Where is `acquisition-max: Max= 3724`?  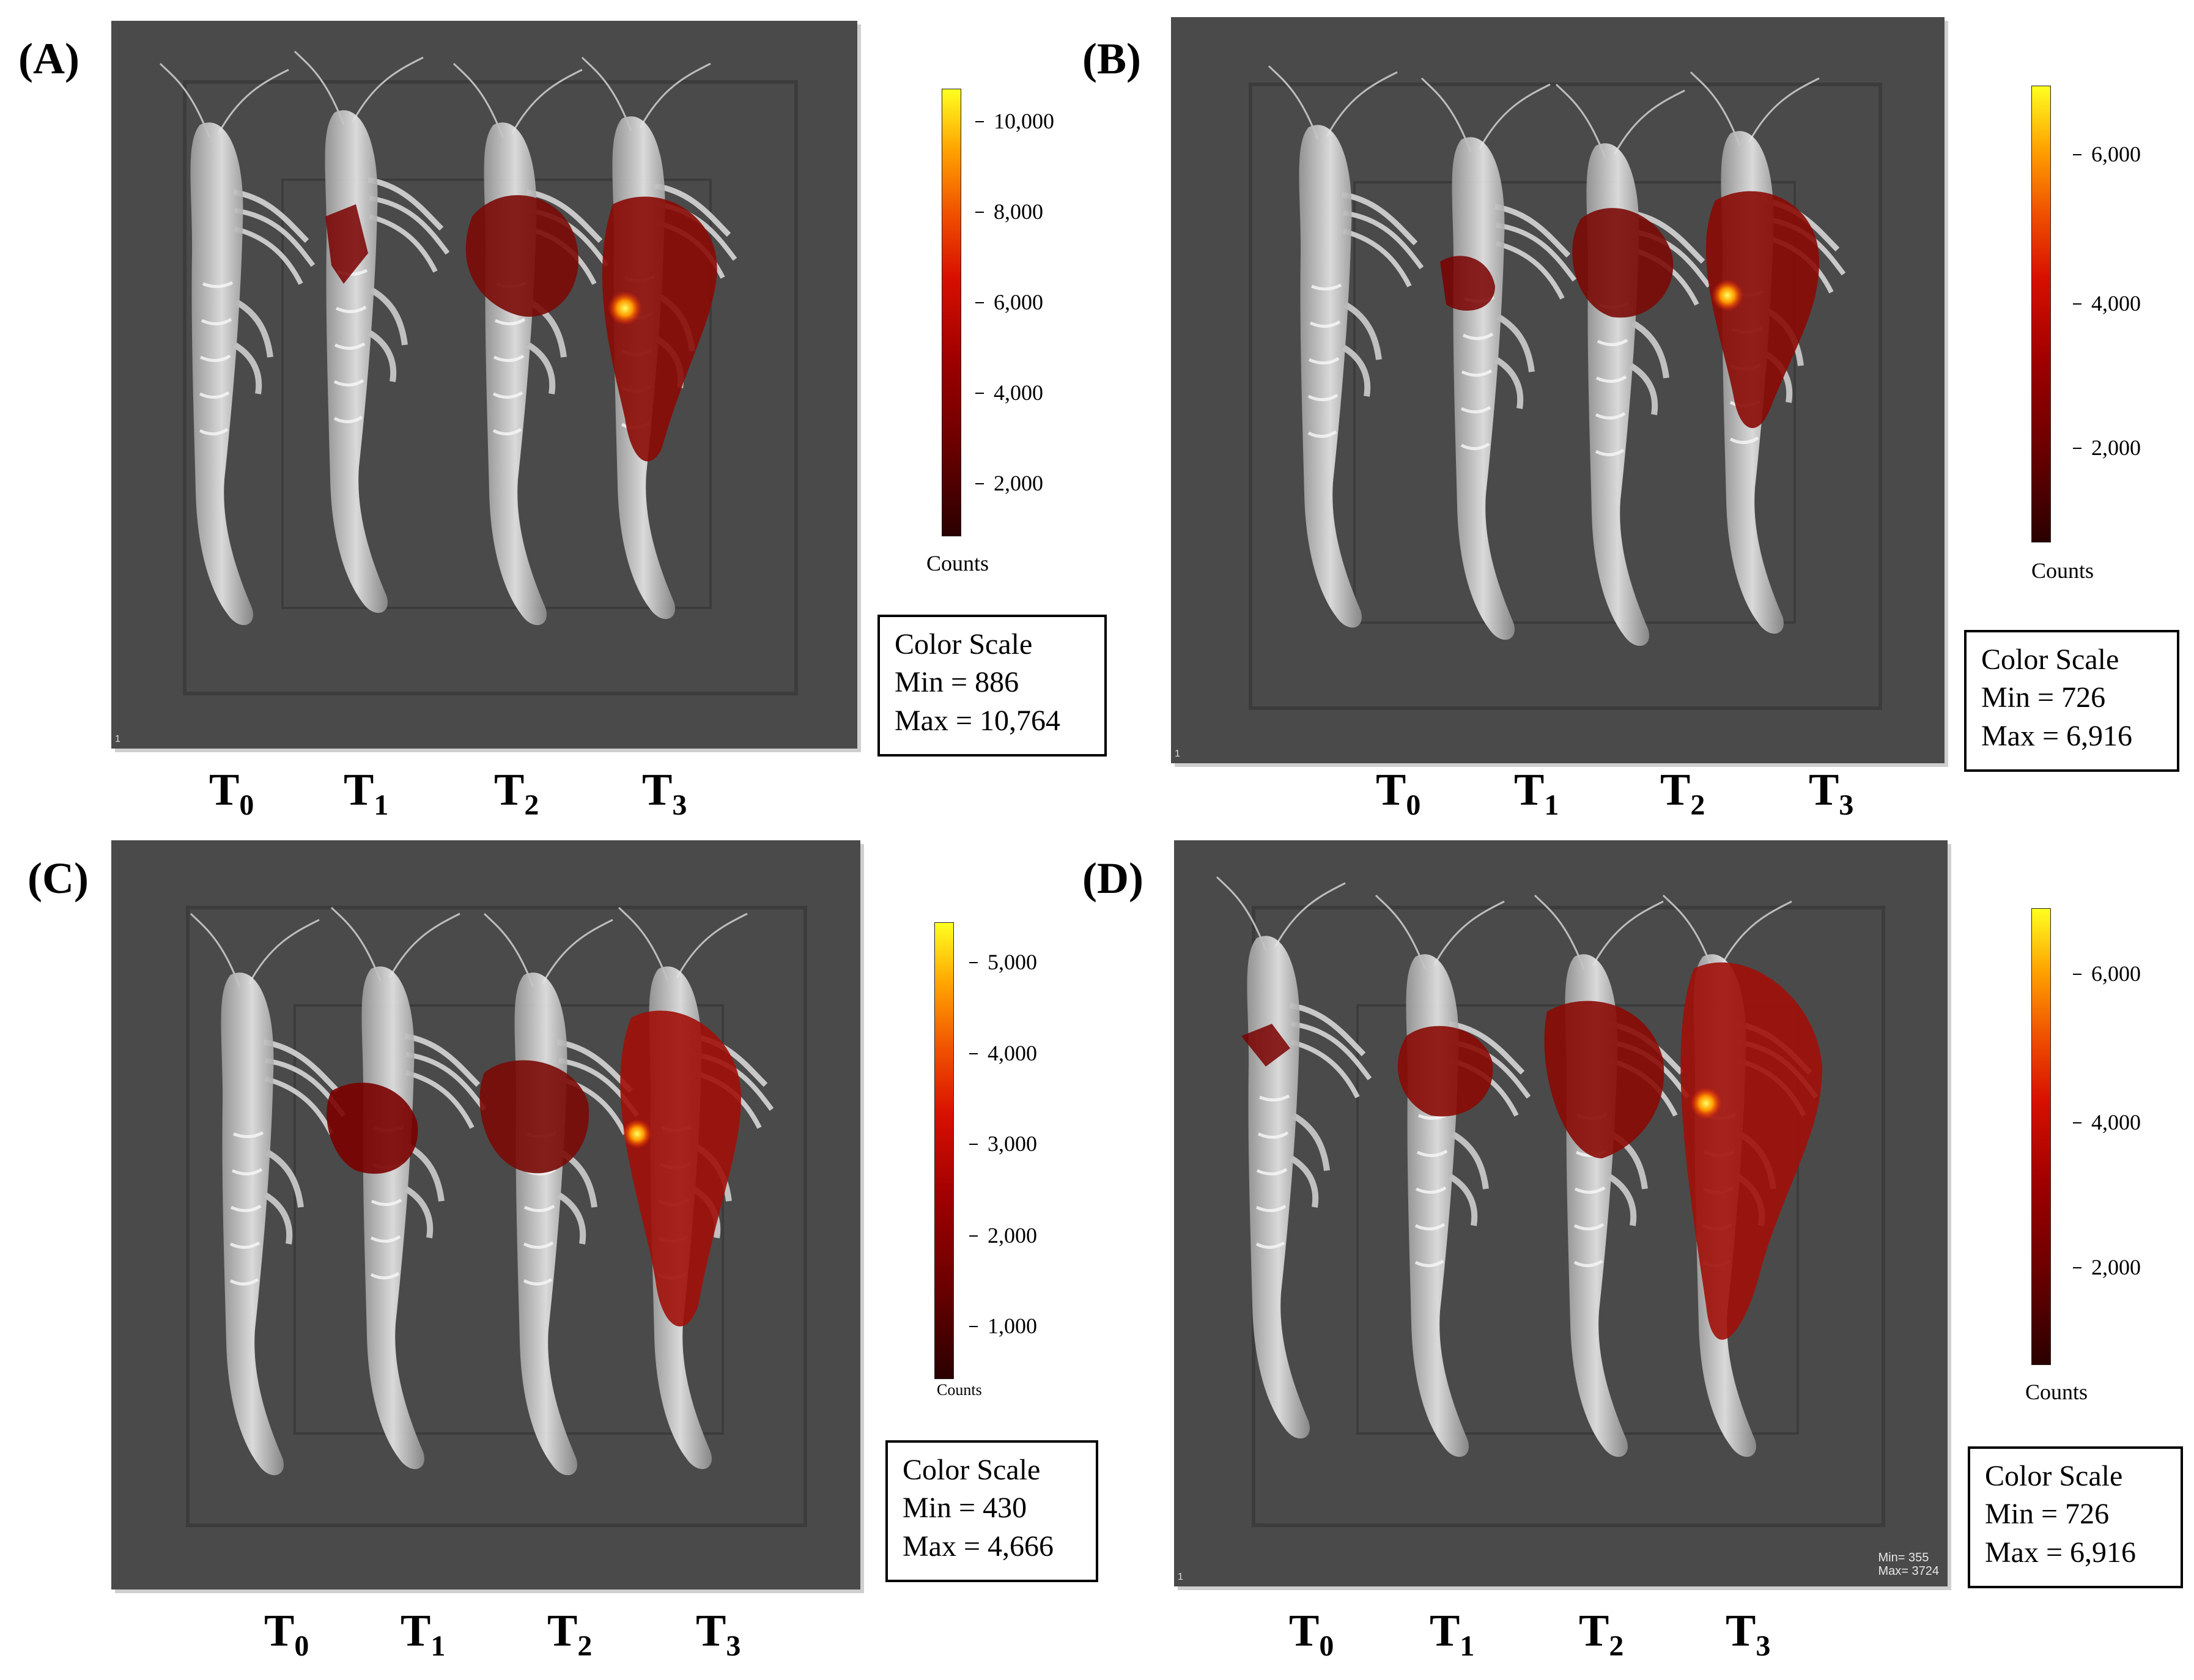
acquisition-max: Max= 3724 is located at coordinates (1908, 1571).